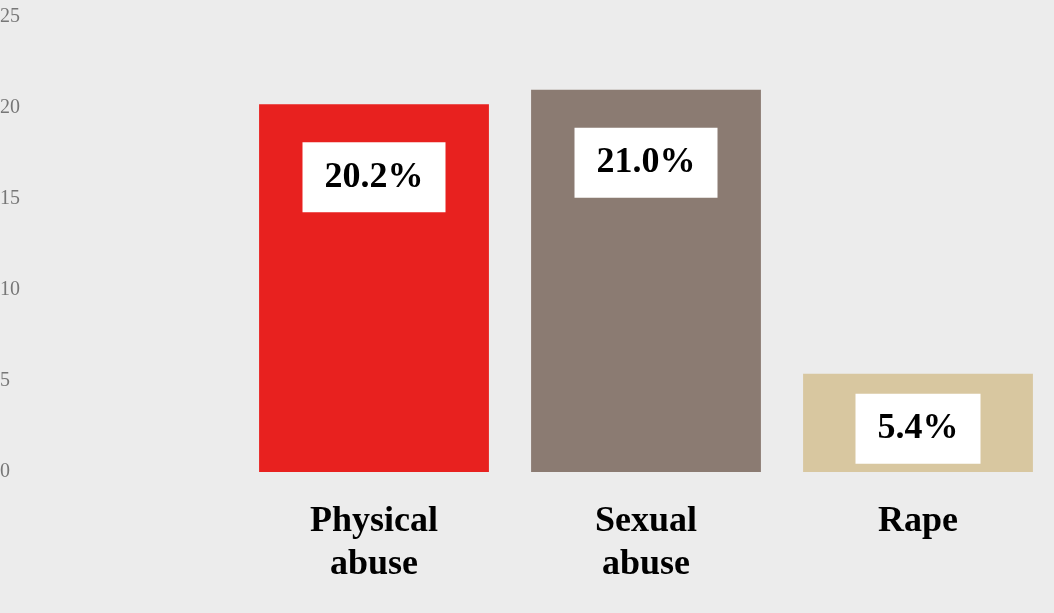 The width and height of the screenshot is (1054, 613). I want to click on y-tick-label: 0, so click(5, 470).